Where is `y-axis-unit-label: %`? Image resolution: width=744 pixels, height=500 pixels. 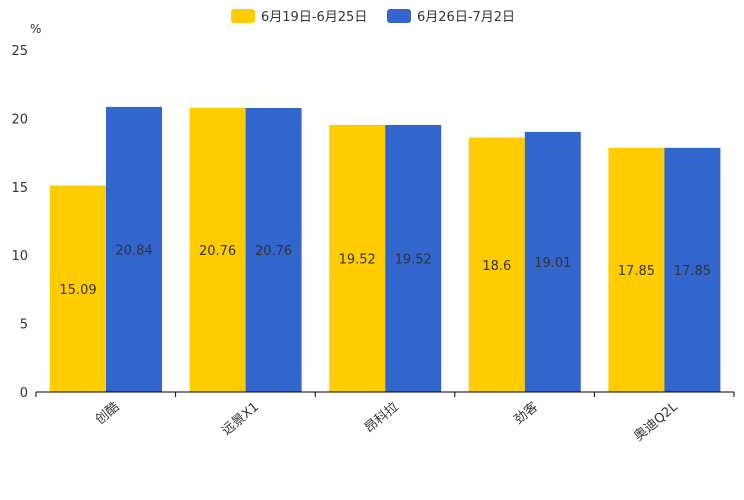 y-axis-unit-label: % is located at coordinates (35, 29).